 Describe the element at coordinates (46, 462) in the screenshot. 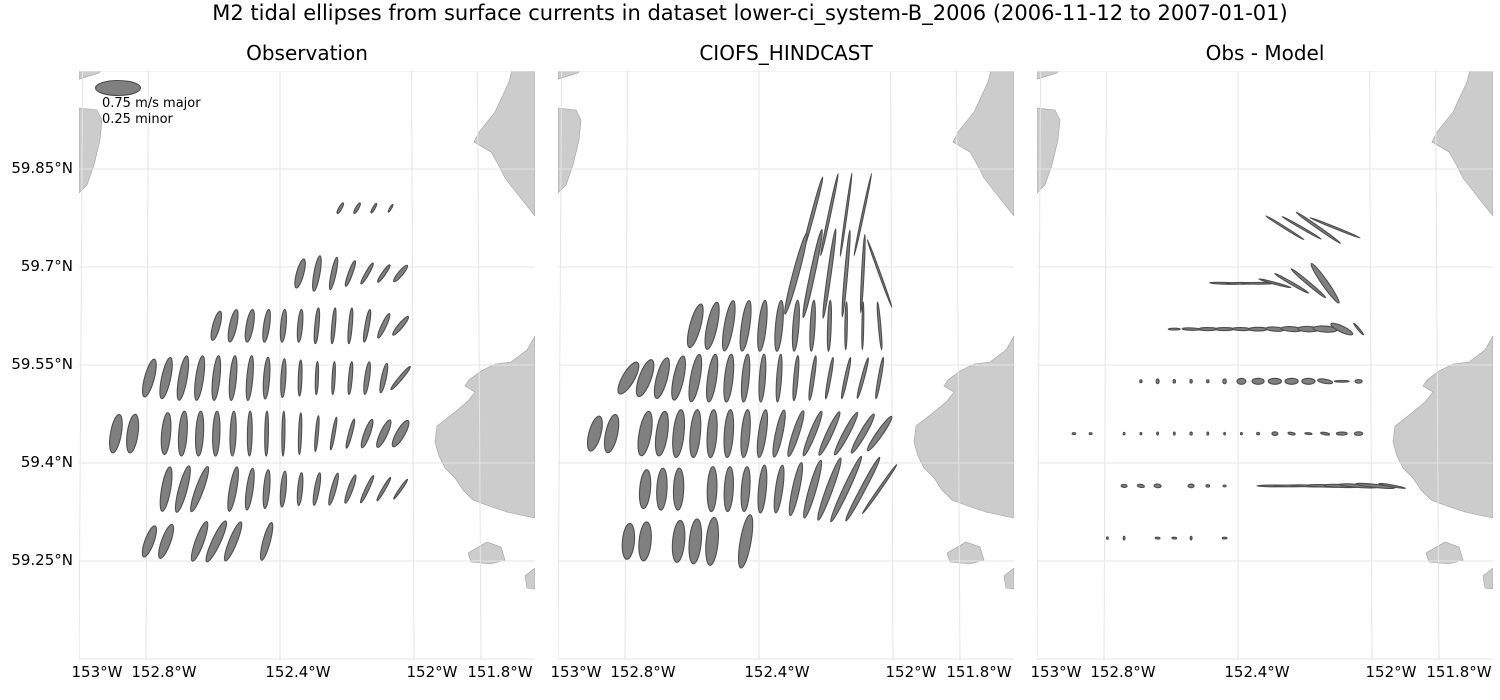

I see `y-tick-label: 59.4°N` at that location.